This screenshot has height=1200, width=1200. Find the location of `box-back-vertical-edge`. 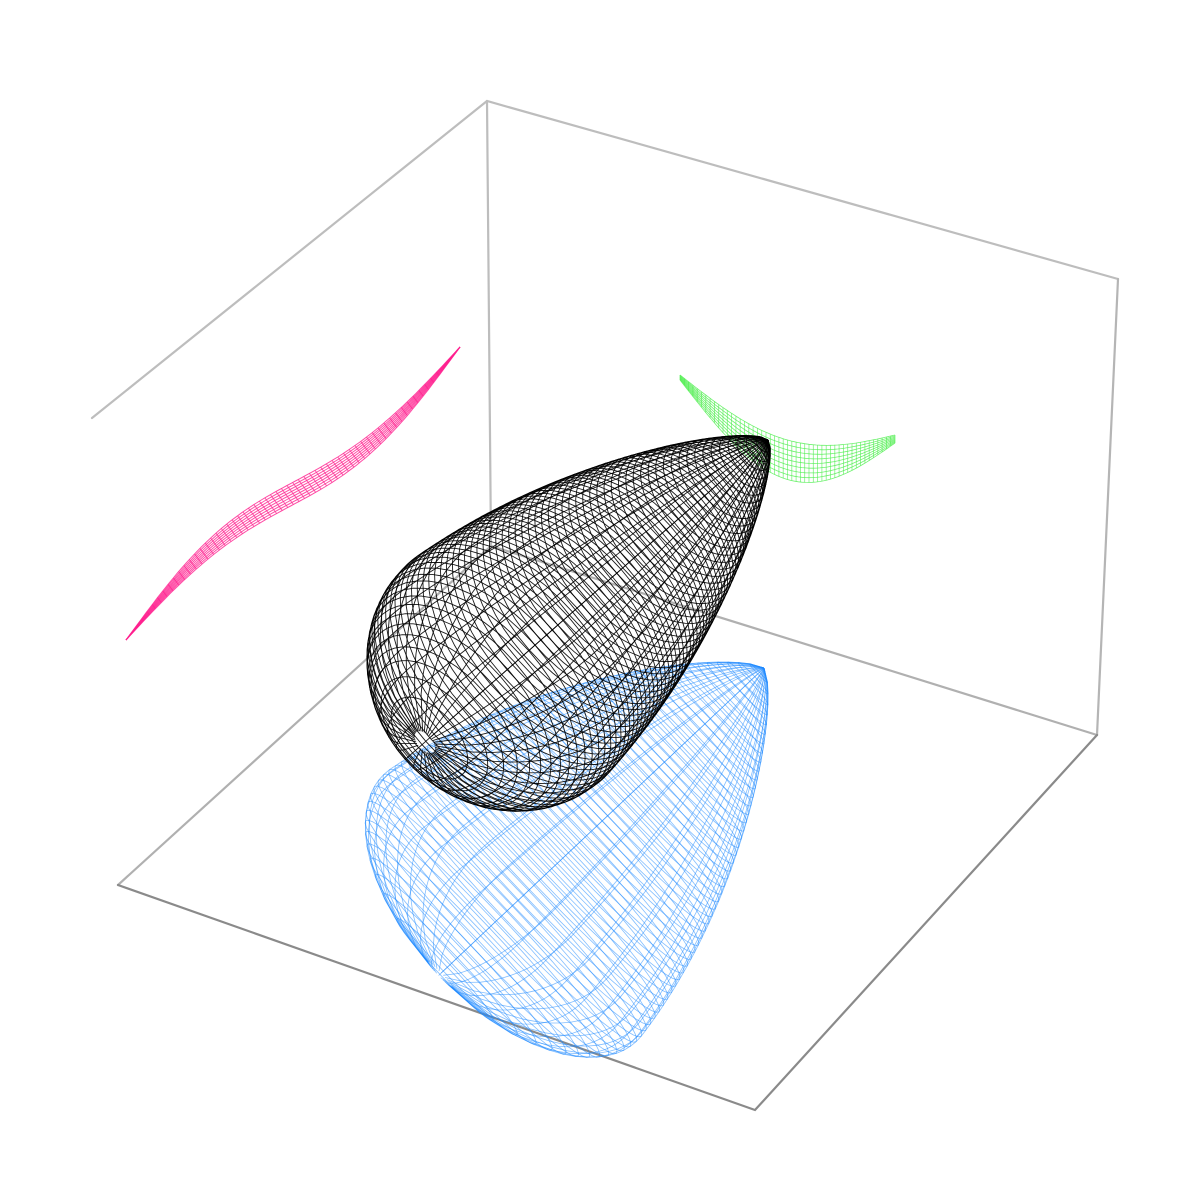

box-back-vertical-edge is located at coordinates (489, 323).